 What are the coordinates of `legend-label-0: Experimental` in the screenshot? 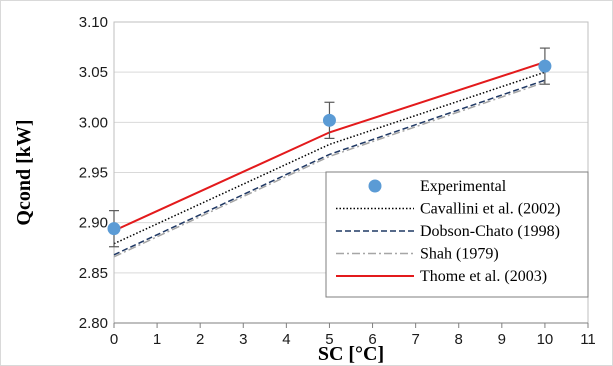 It's located at (463, 186).